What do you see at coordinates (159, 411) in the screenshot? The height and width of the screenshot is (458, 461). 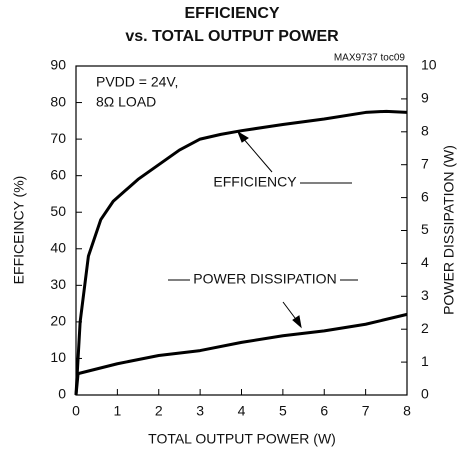 I see `x-tick-label: 2` at bounding box center [159, 411].